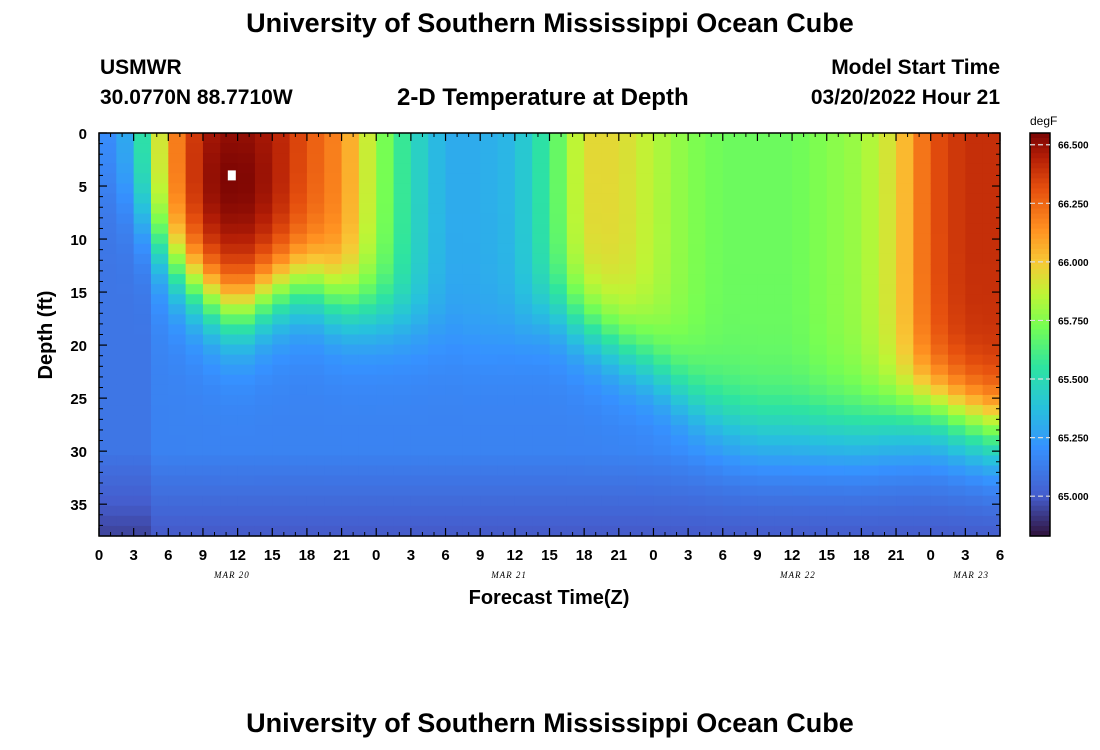 The image size is (1100, 750). What do you see at coordinates (1040, 352) in the screenshot?
I see `colorbar-segment` at bounding box center [1040, 352].